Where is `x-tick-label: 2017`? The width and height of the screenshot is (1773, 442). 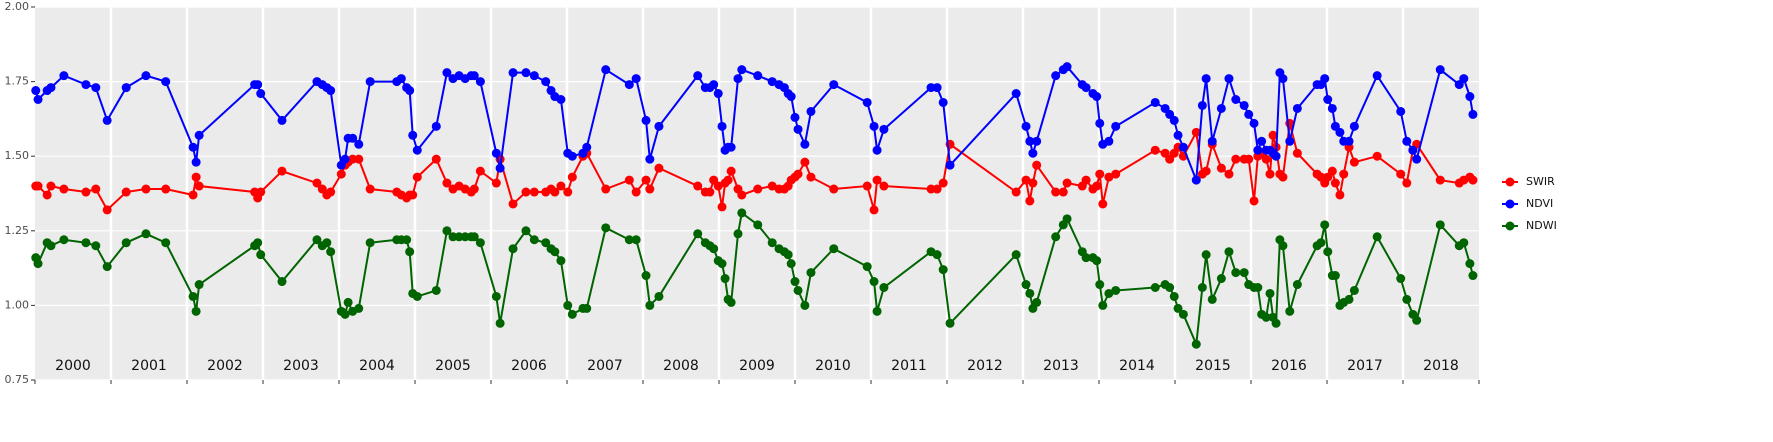 x-tick-label: 2017 is located at coordinates (1365, 366).